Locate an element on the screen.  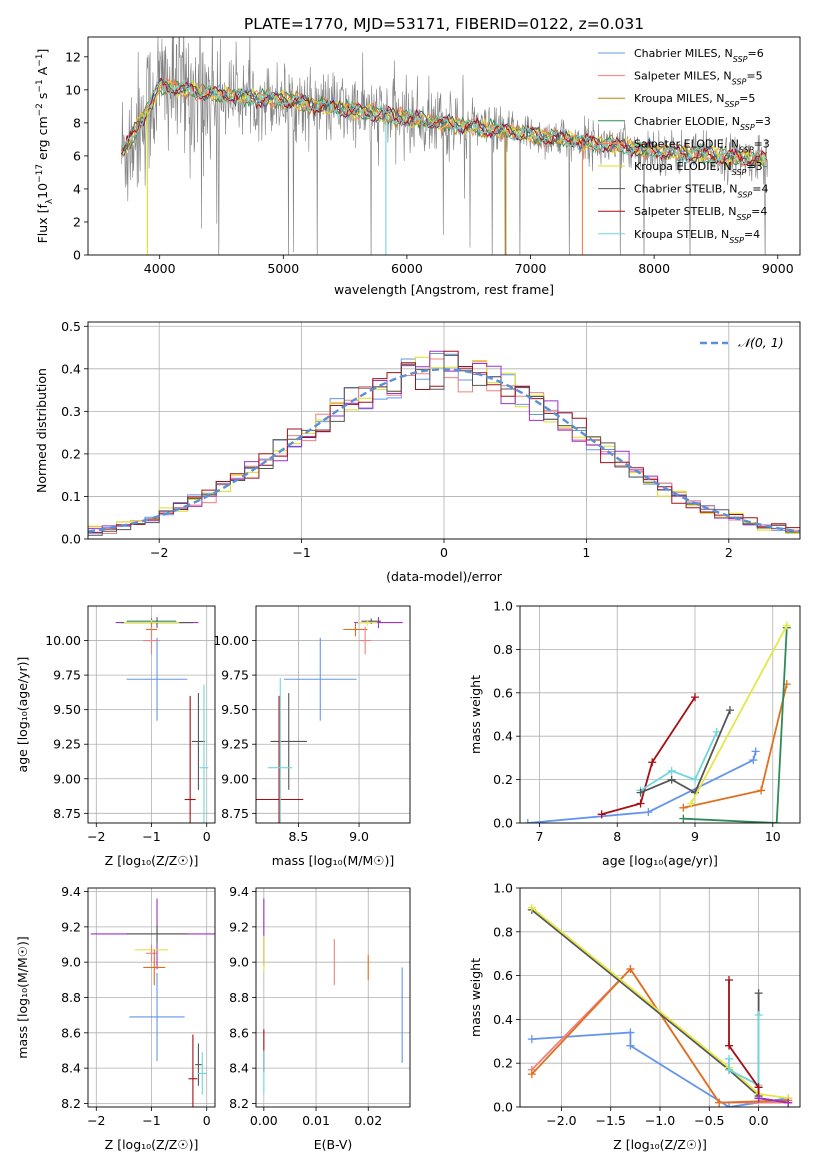
residuals-plot-area is located at coordinates (444, 443).